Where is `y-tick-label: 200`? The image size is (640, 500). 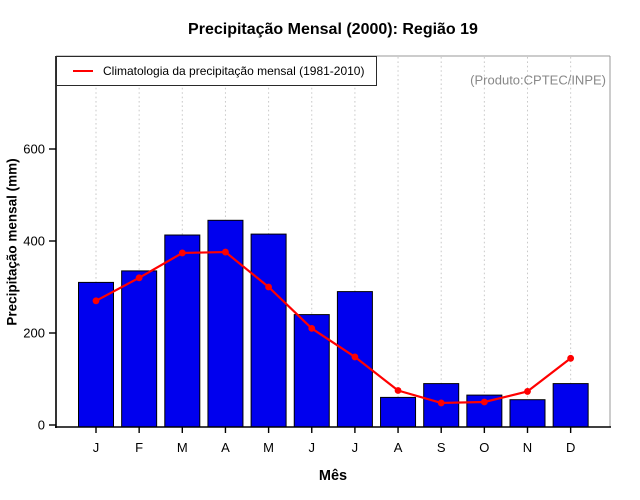 y-tick-label: 200 is located at coordinates (34, 333).